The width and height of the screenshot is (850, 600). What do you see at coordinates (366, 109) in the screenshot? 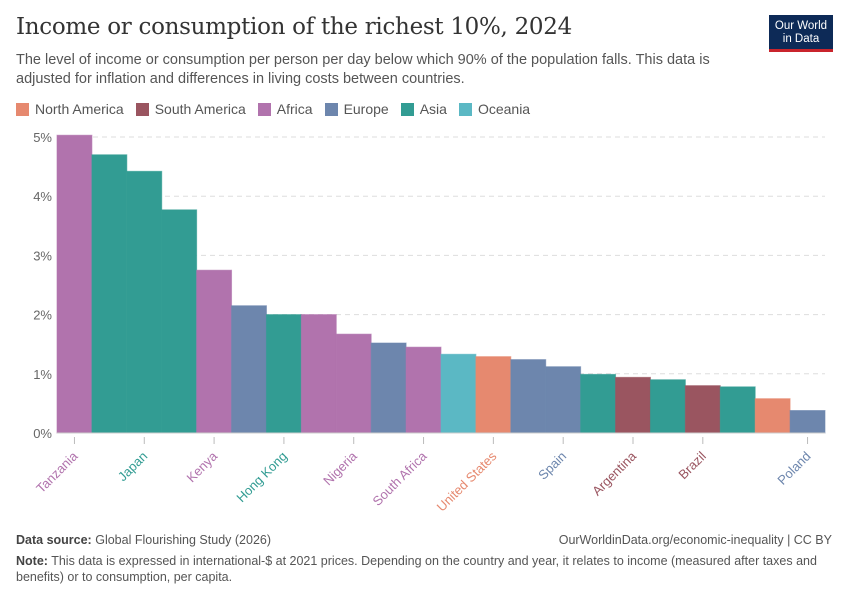
I see `legend-label: Europe` at bounding box center [366, 109].